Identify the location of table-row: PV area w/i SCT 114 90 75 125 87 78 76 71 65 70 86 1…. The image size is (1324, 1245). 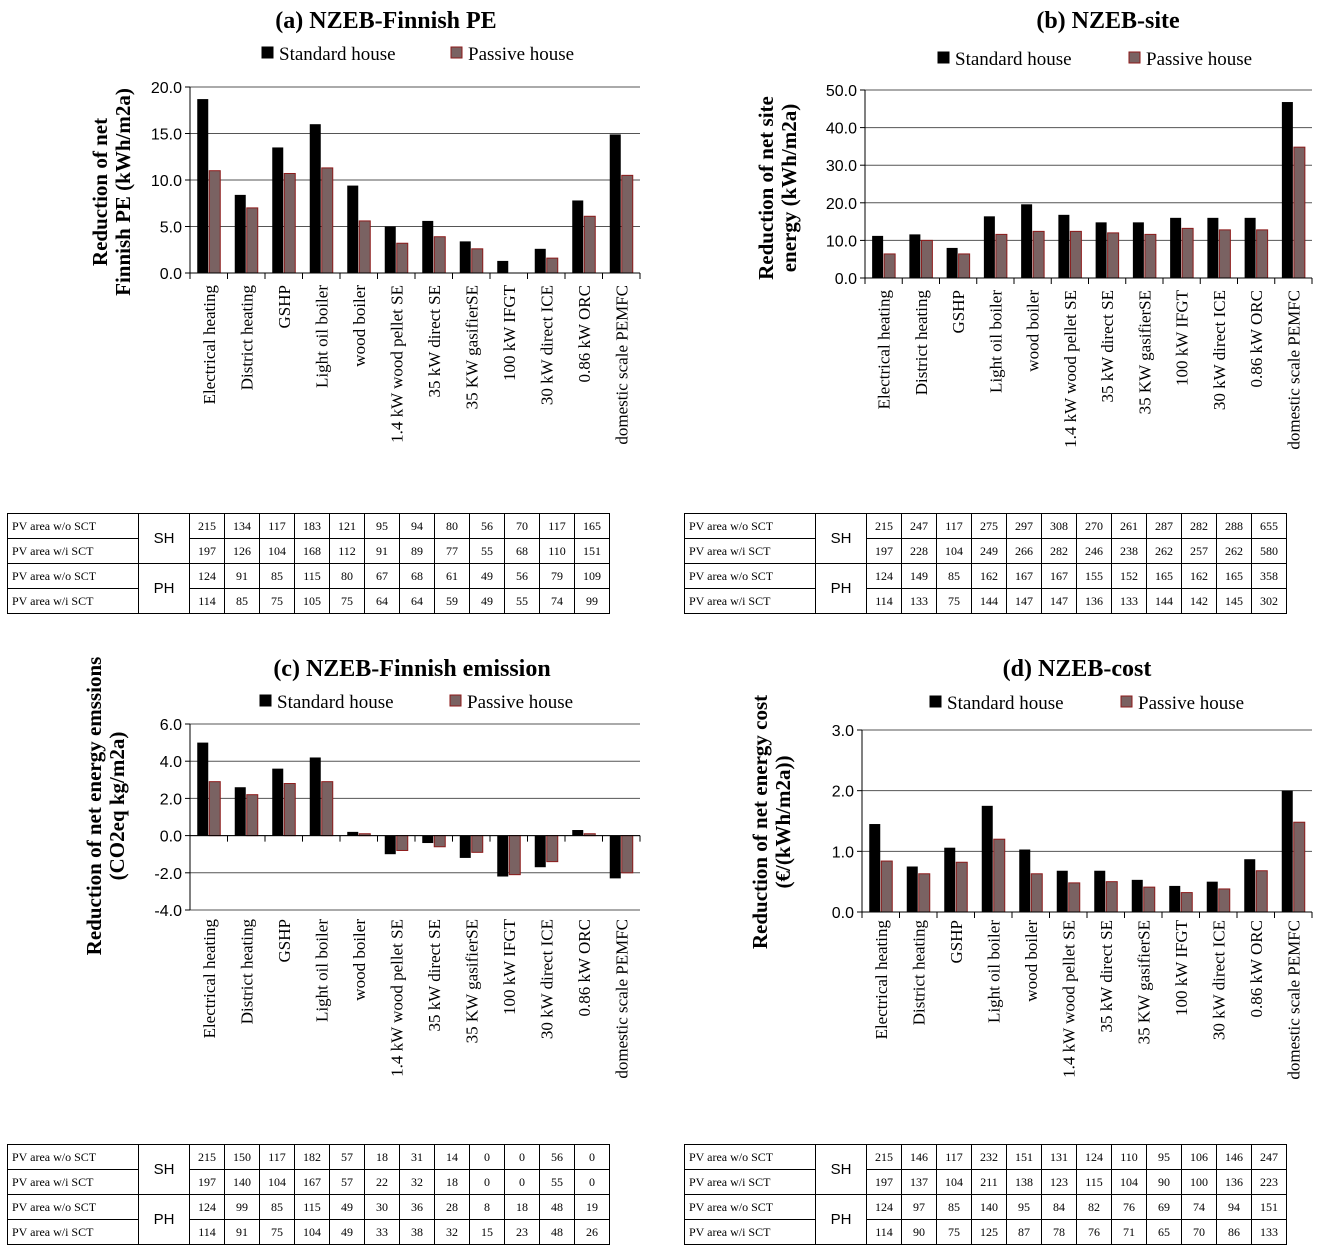
(985, 1232).